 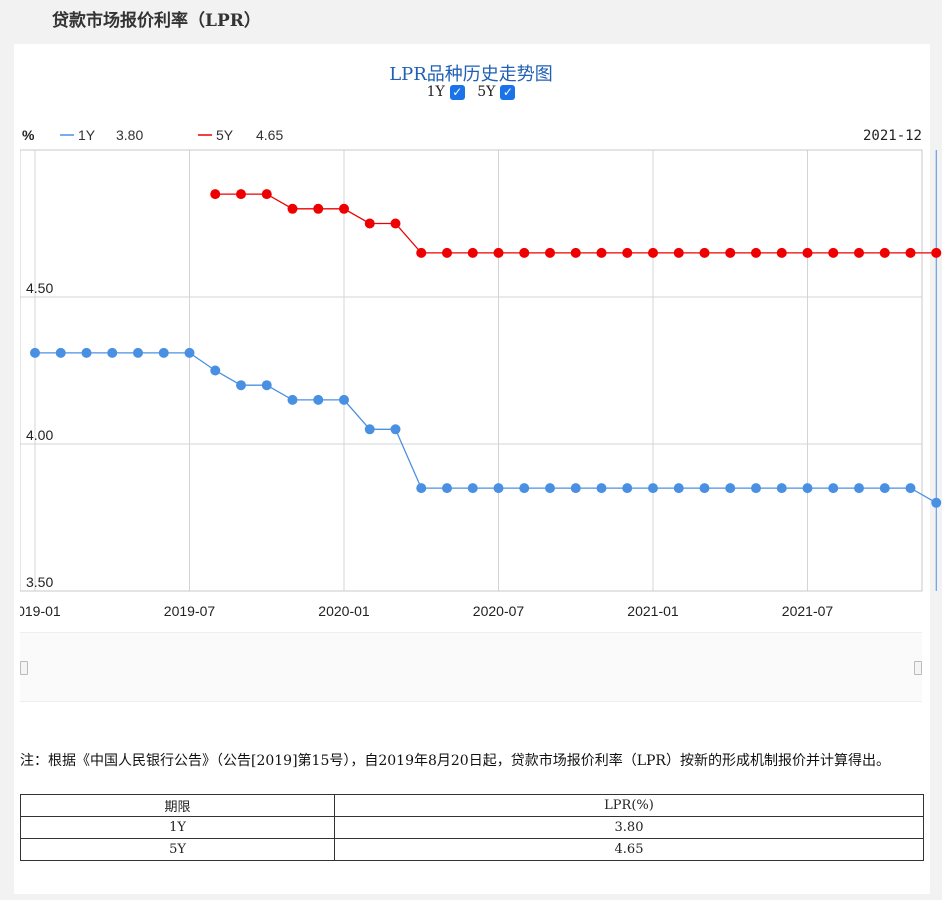 What do you see at coordinates (629, 849) in the screenshot?
I see `table-cell: 4.65` at bounding box center [629, 849].